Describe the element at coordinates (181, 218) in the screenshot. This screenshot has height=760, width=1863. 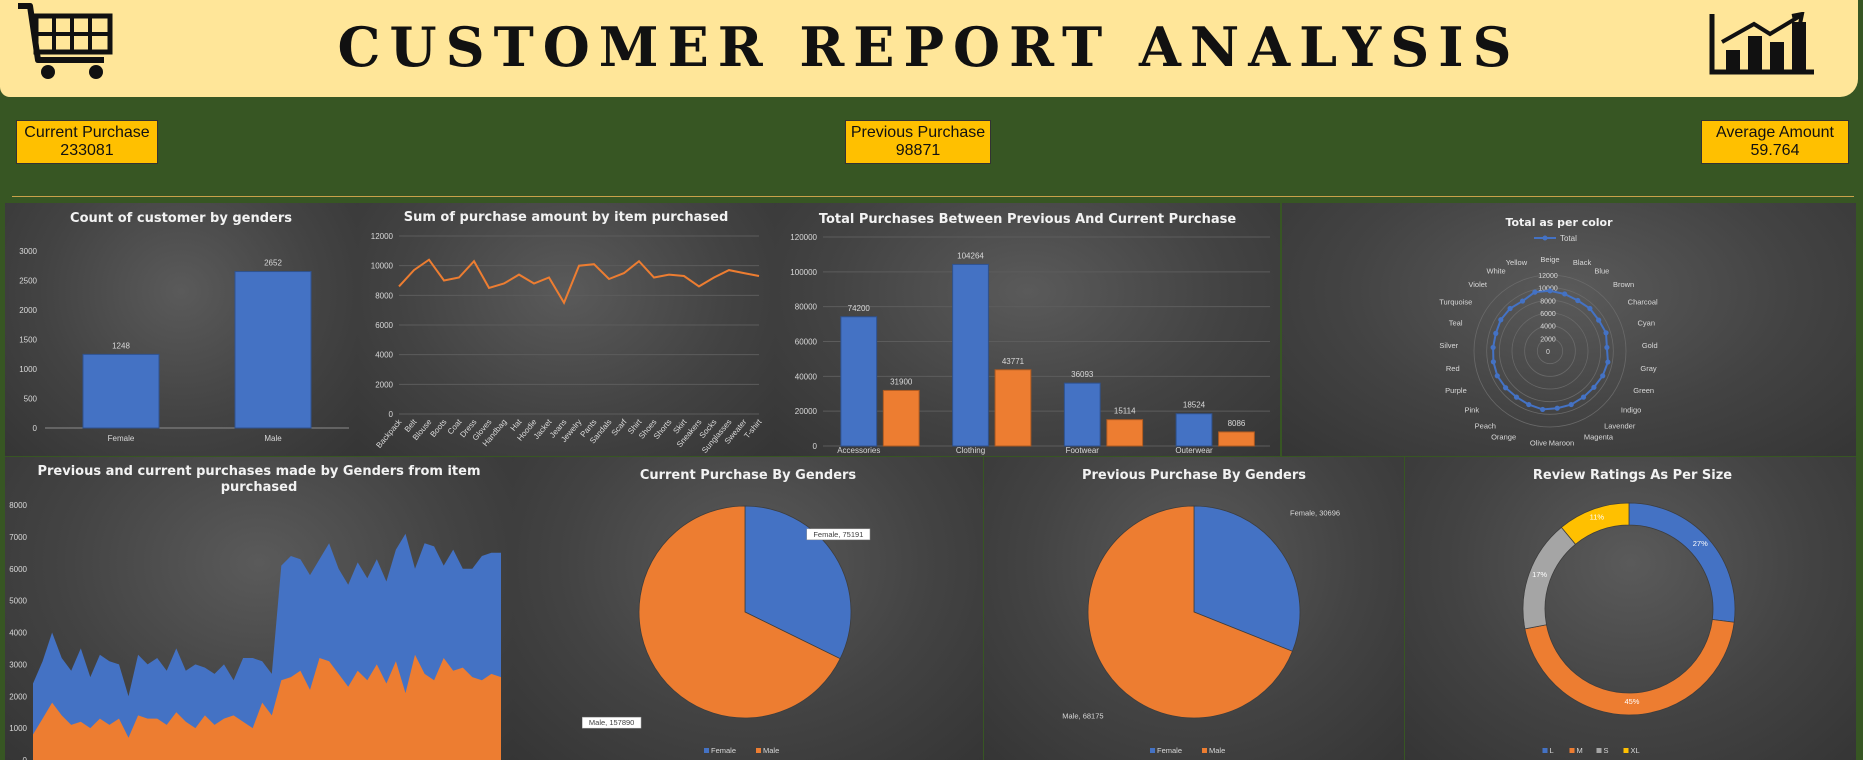
I see `chart-title: Count of customer by genders` at that location.